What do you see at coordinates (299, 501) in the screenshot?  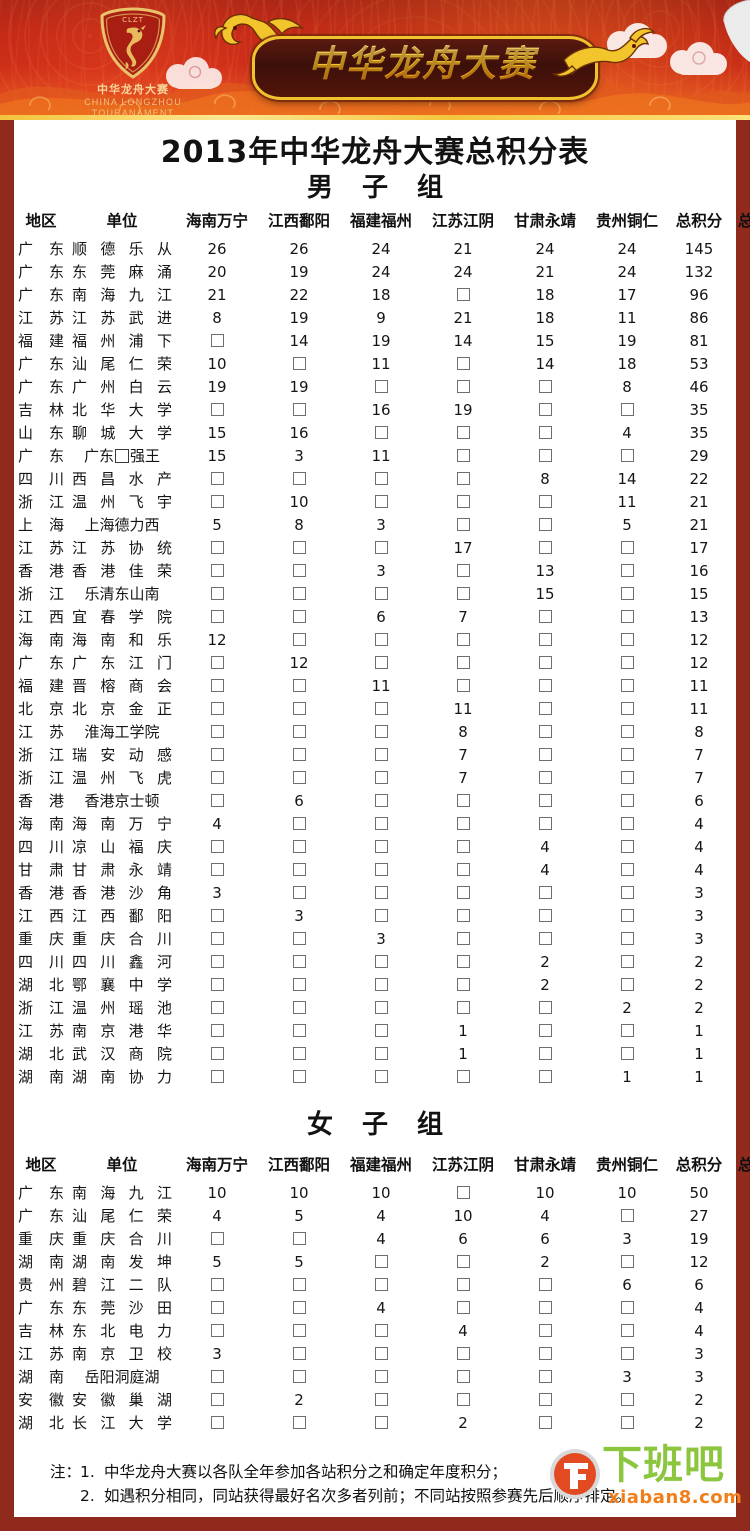 I see `cell-stage-2: 10` at bounding box center [299, 501].